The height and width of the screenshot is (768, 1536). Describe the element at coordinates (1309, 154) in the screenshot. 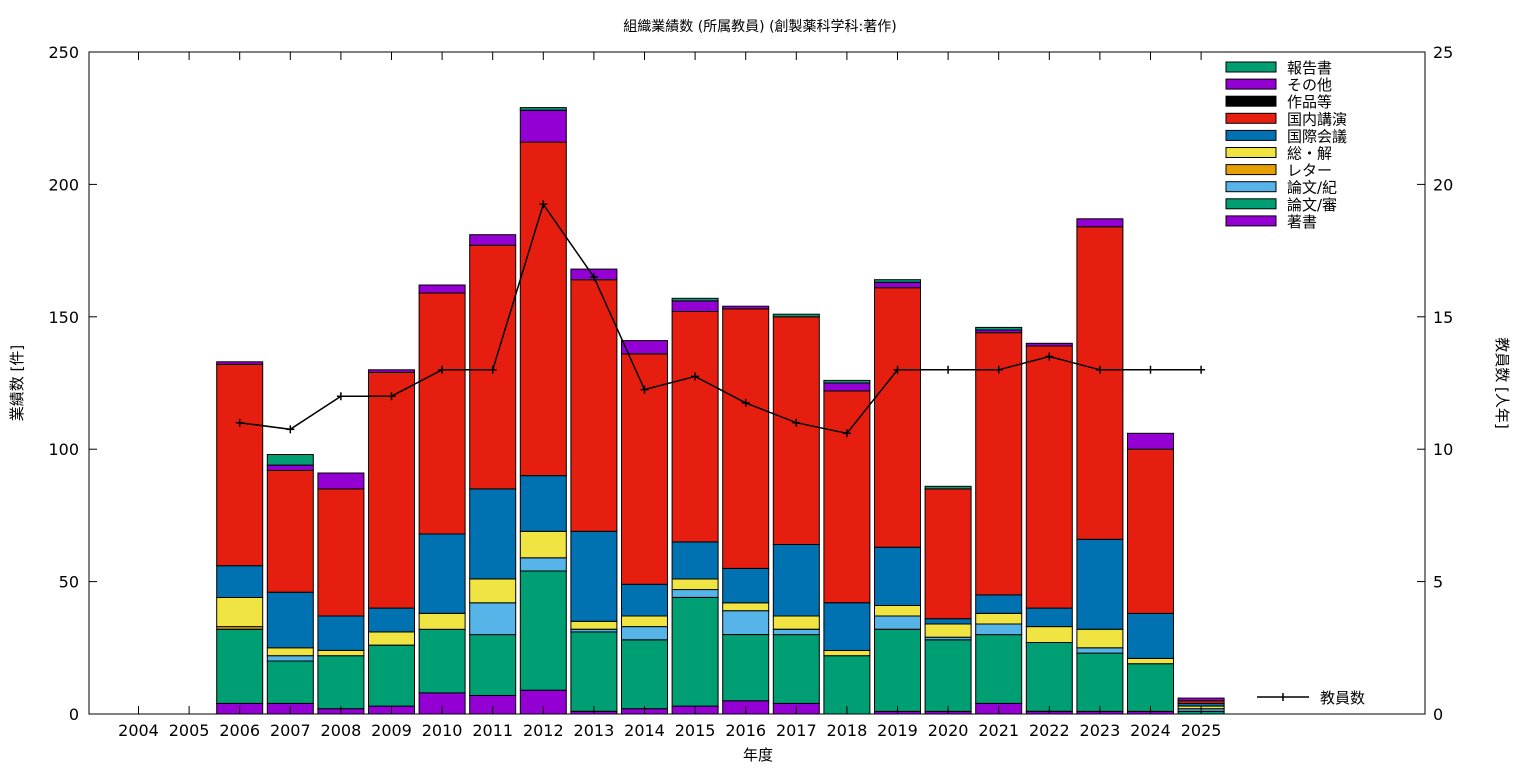

I see `legend-label: 総・解` at that location.